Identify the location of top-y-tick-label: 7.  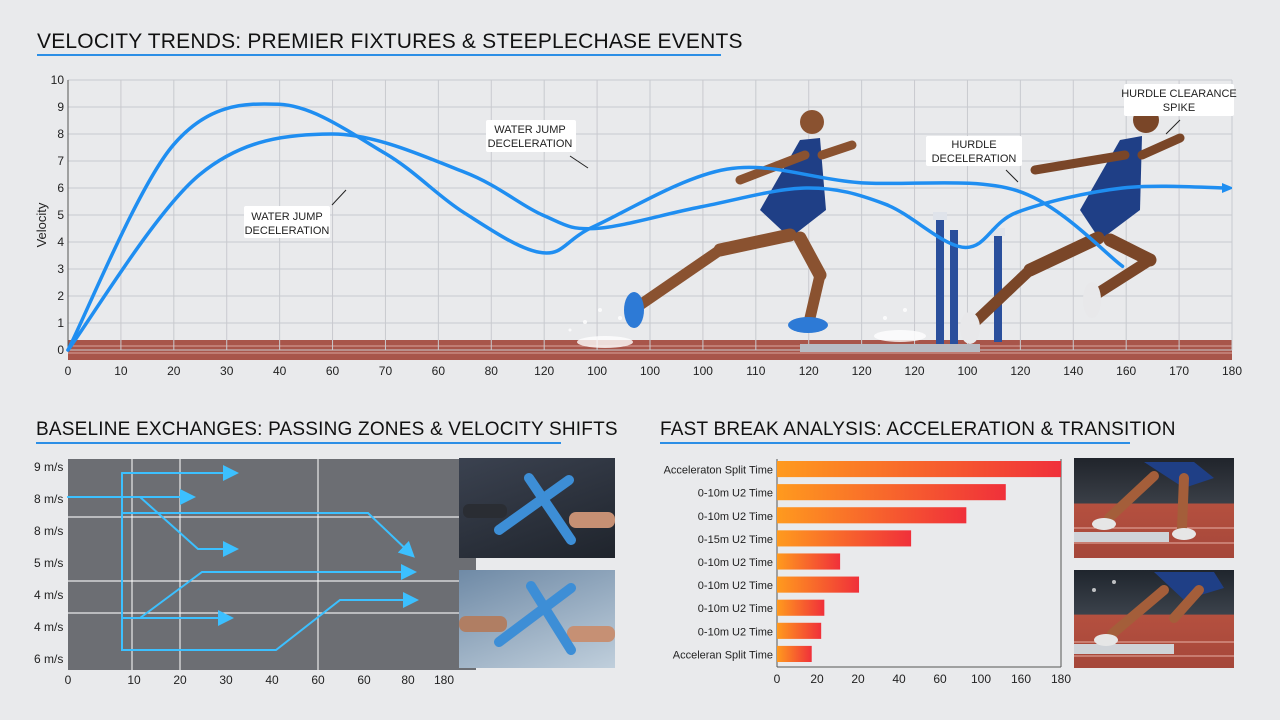
(60, 161).